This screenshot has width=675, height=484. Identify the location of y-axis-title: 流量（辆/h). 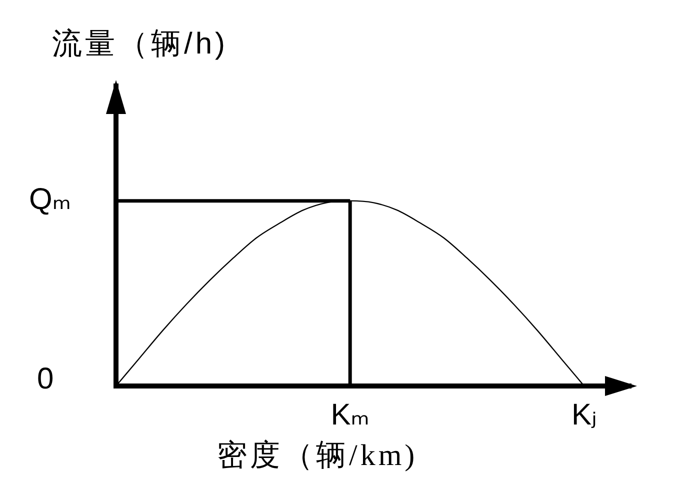
(140, 43).